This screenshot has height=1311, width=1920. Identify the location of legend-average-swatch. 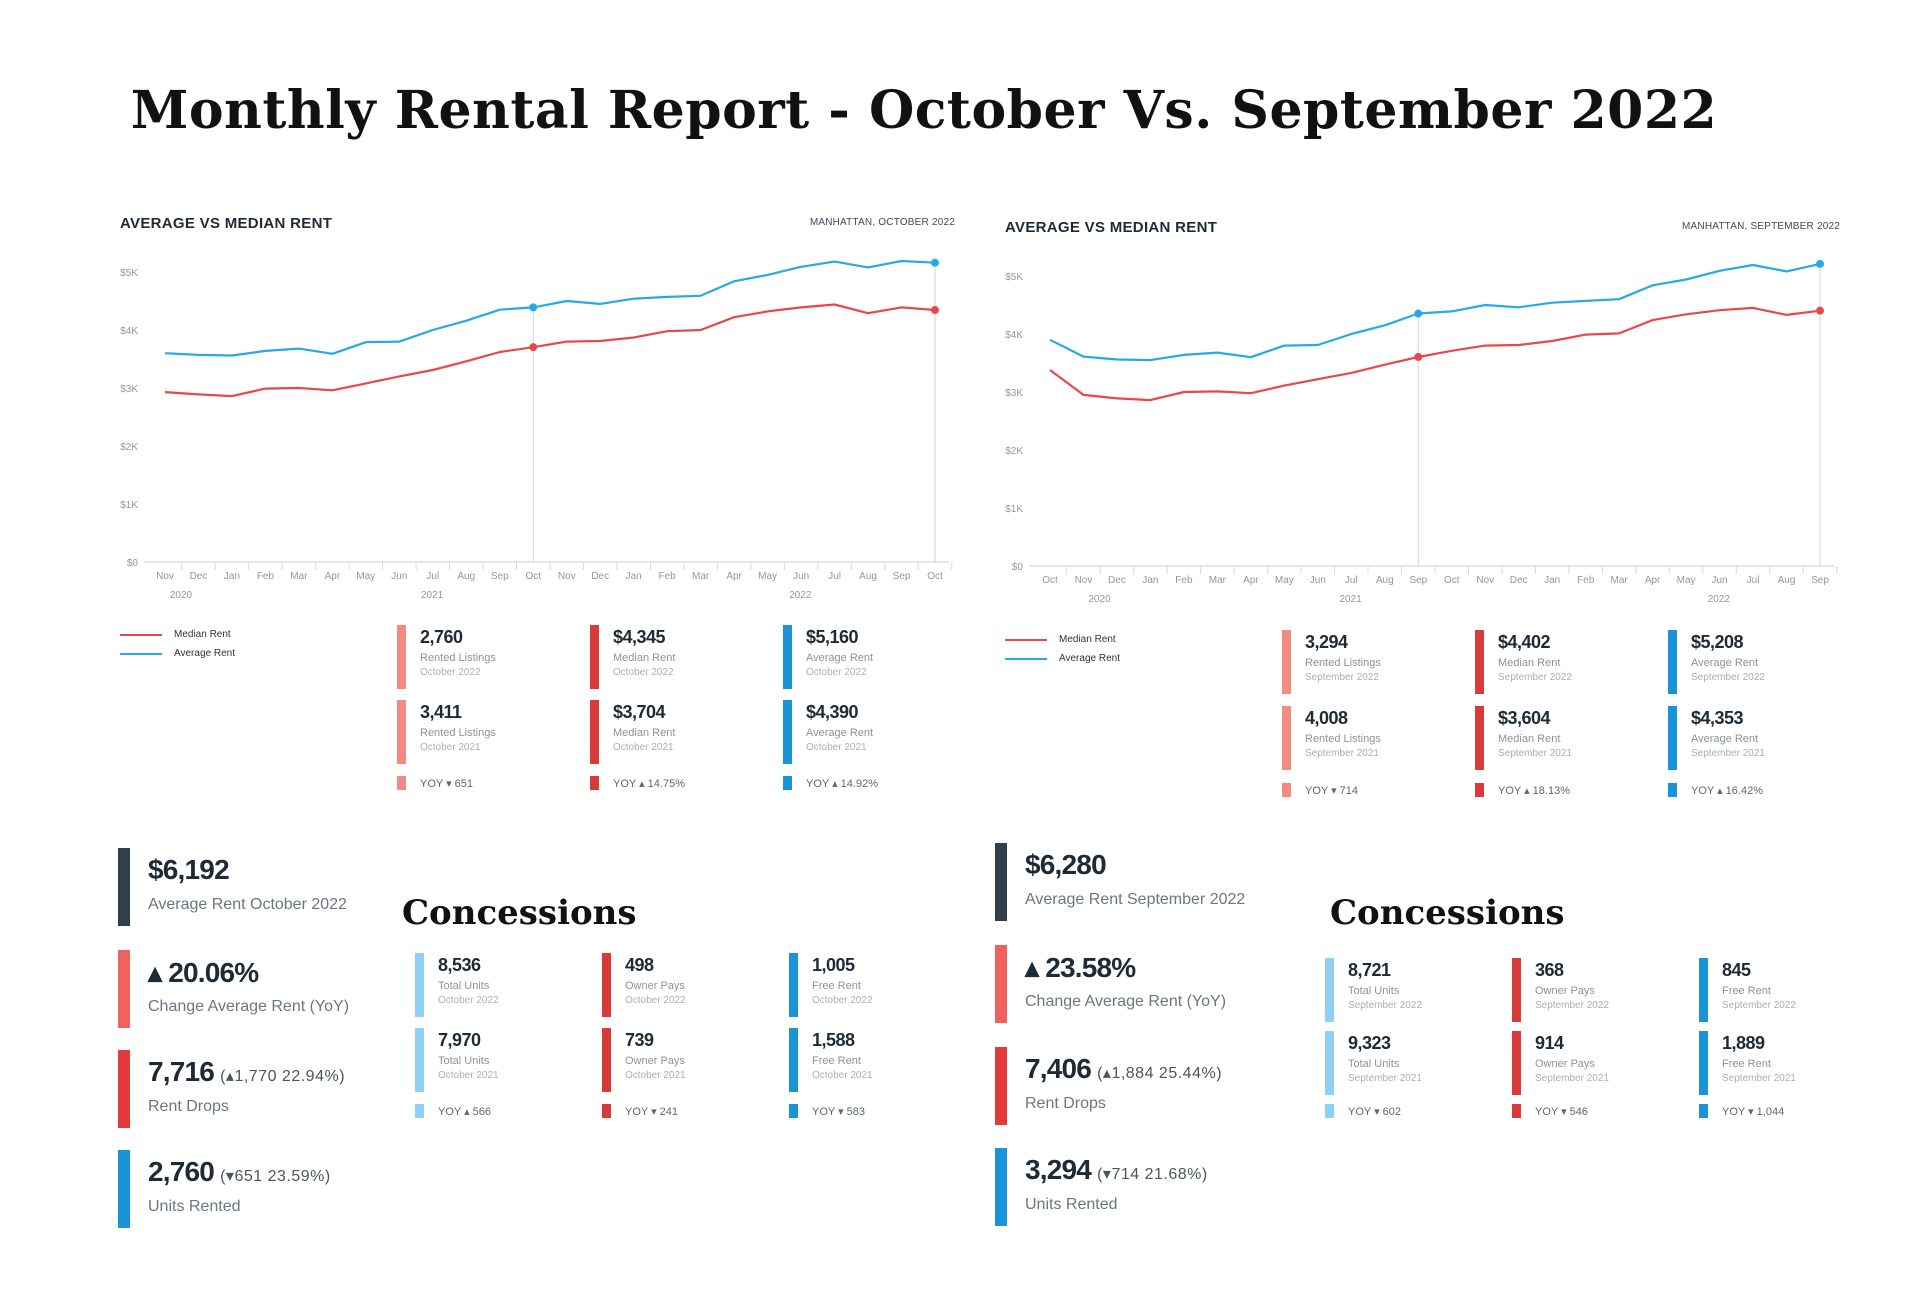
(141, 653).